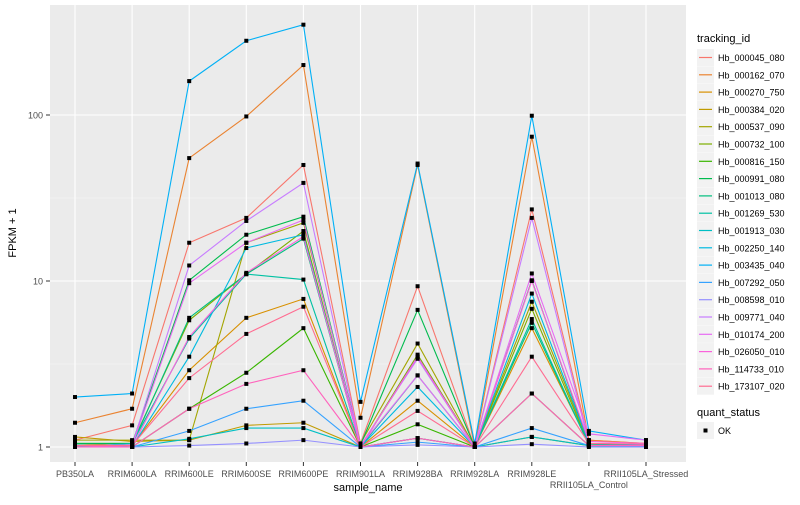  What do you see at coordinates (367, 488) in the screenshot?
I see `x-axis-title: sample_name` at bounding box center [367, 488].